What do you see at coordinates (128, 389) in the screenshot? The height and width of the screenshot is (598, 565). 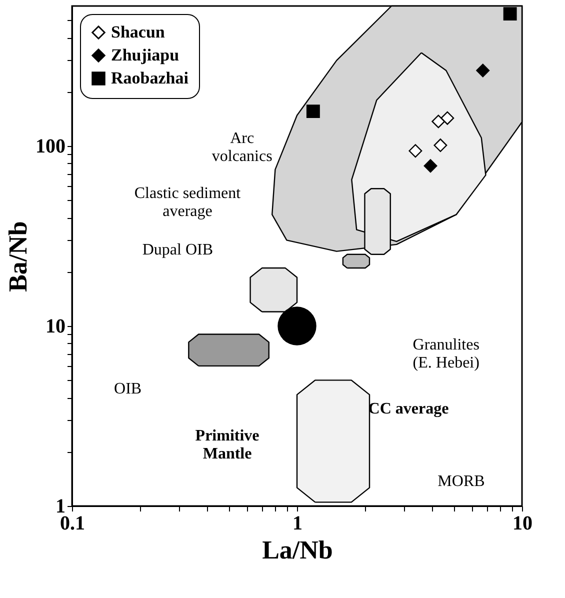 I see `annotation: OIB` at bounding box center [128, 389].